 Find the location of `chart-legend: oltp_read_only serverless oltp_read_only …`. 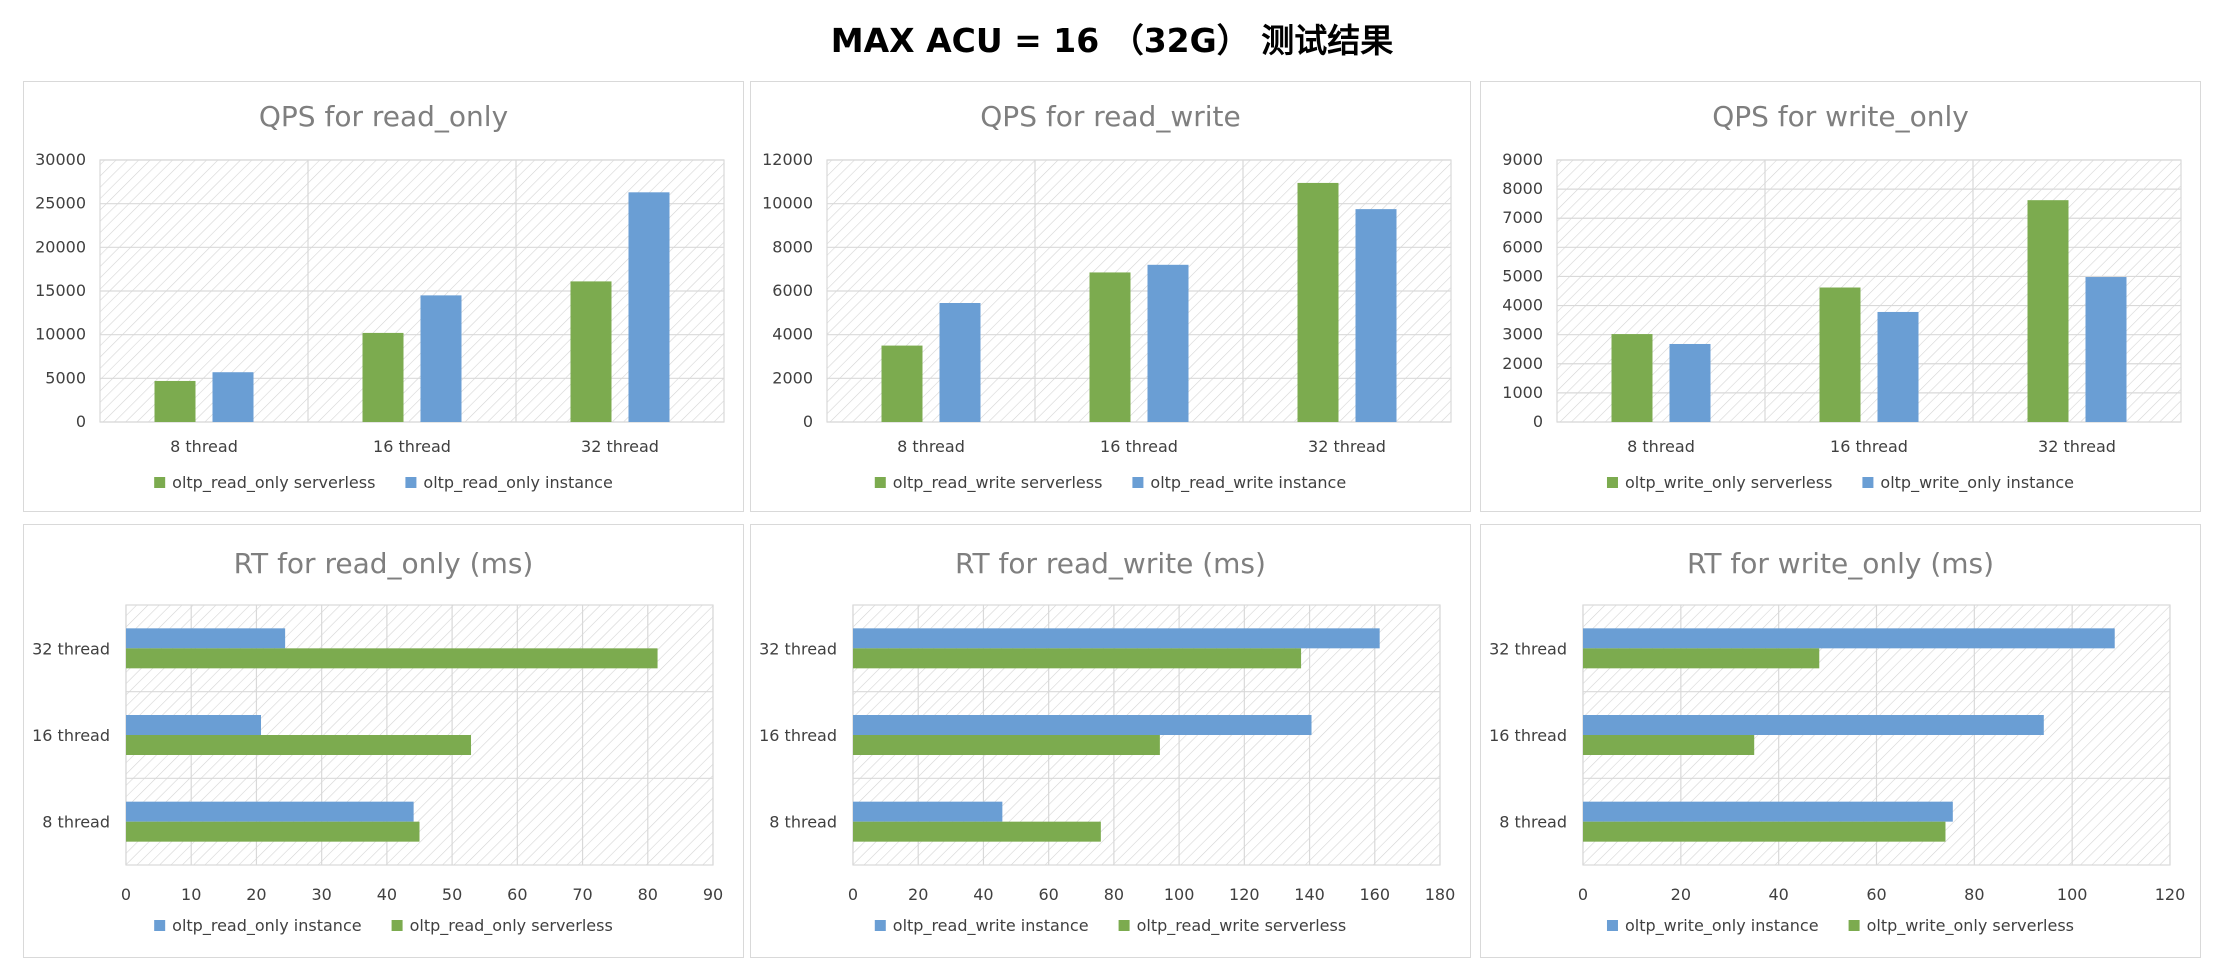

chart-legend: oltp_read_only serverless oltp_read_only … is located at coordinates (383, 483).